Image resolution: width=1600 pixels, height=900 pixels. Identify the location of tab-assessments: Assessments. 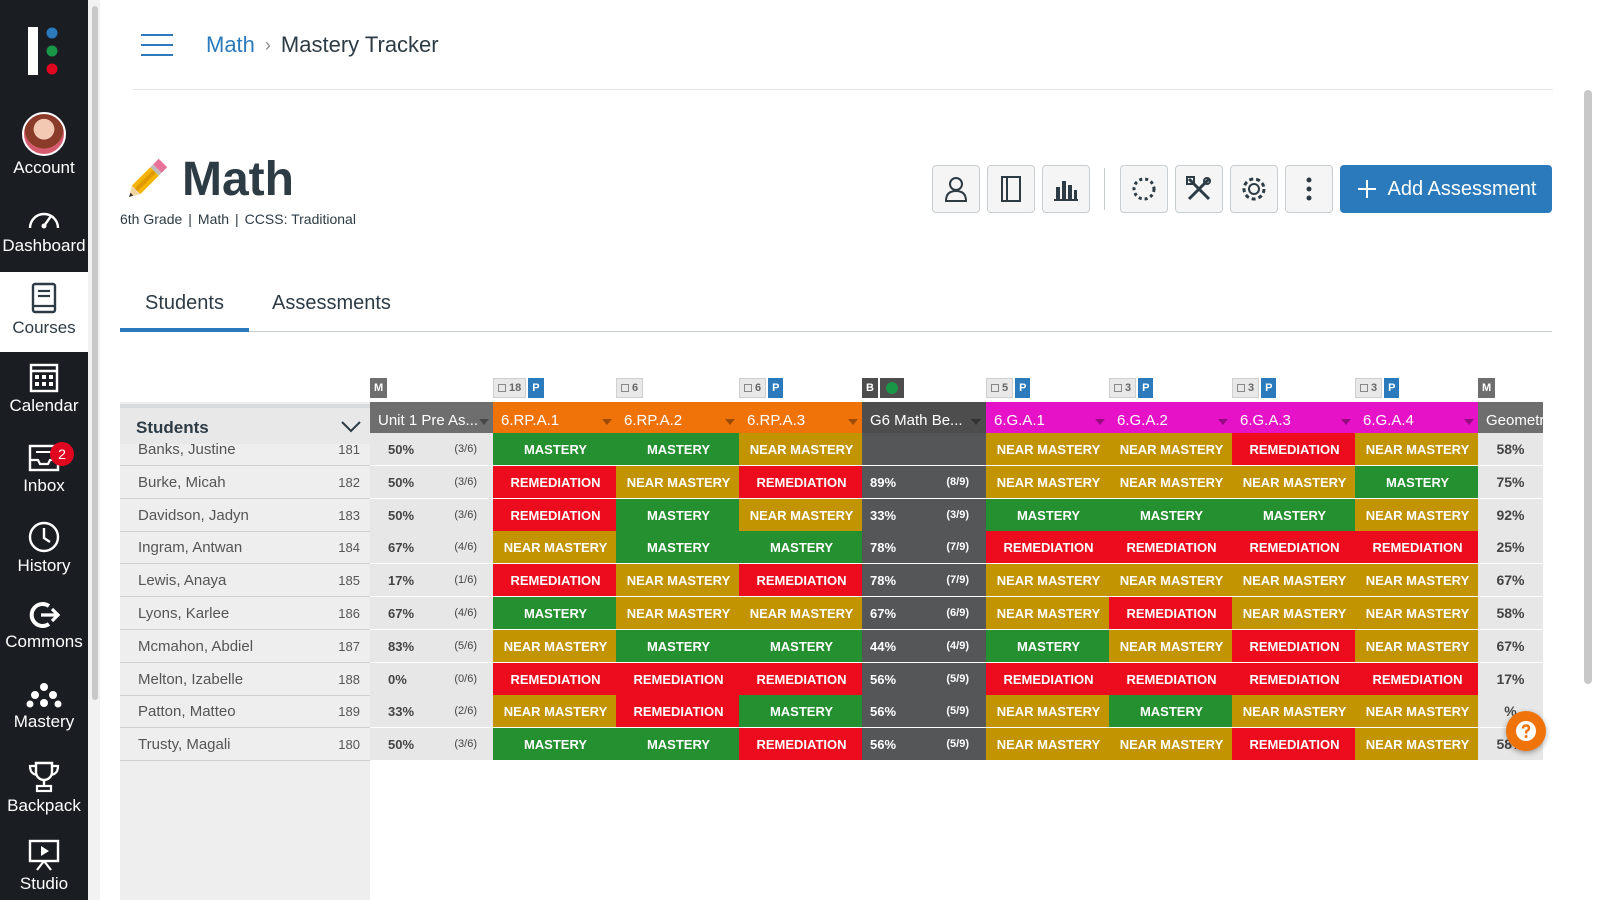
(331, 303).